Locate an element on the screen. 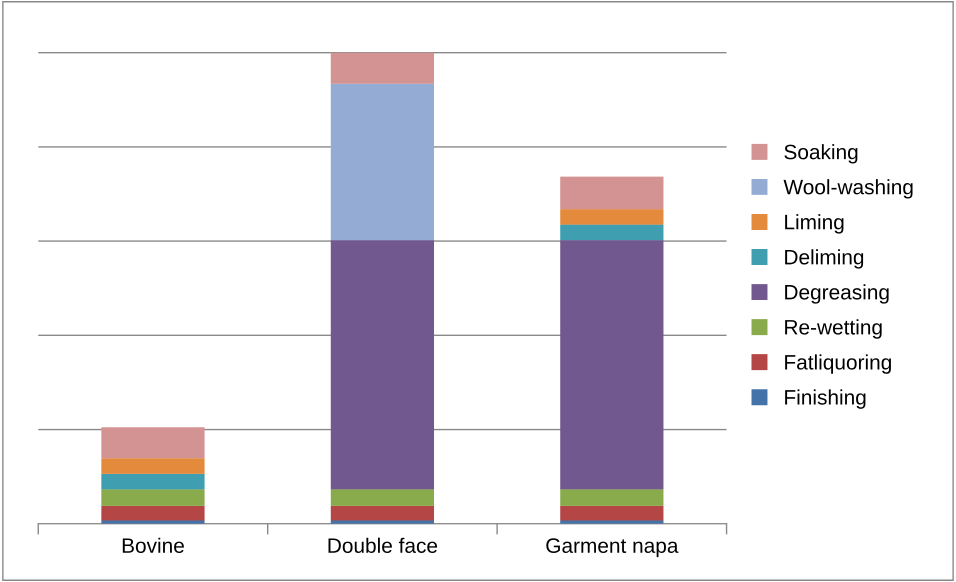  x-tick-label: Double face is located at coordinates (383, 545).